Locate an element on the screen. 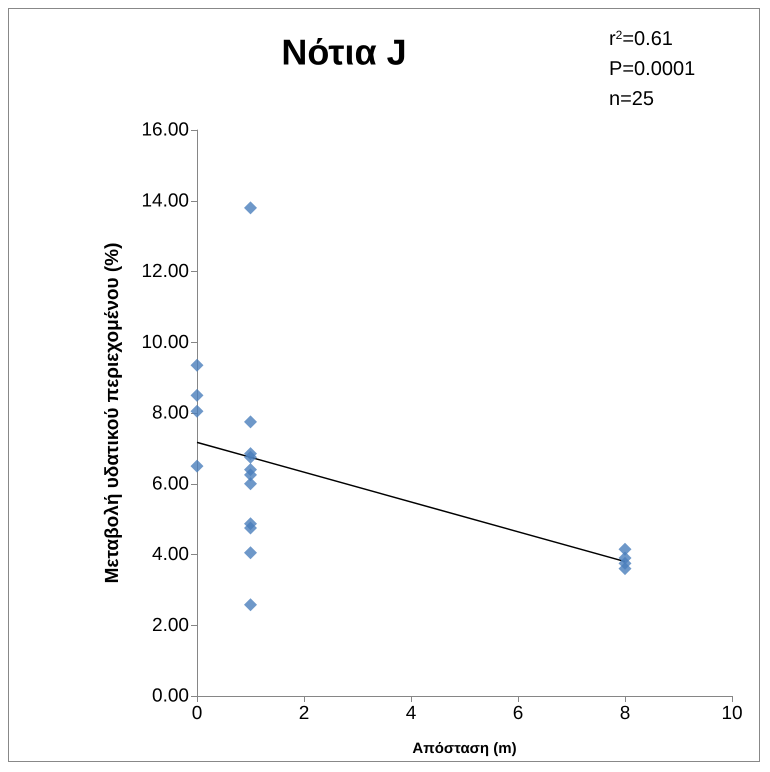 Image resolution: width=770 pixels, height=772 pixels. y-axis-title: Μεταβολή υδατικού περιεχομένου (%) is located at coordinates (112, 413).